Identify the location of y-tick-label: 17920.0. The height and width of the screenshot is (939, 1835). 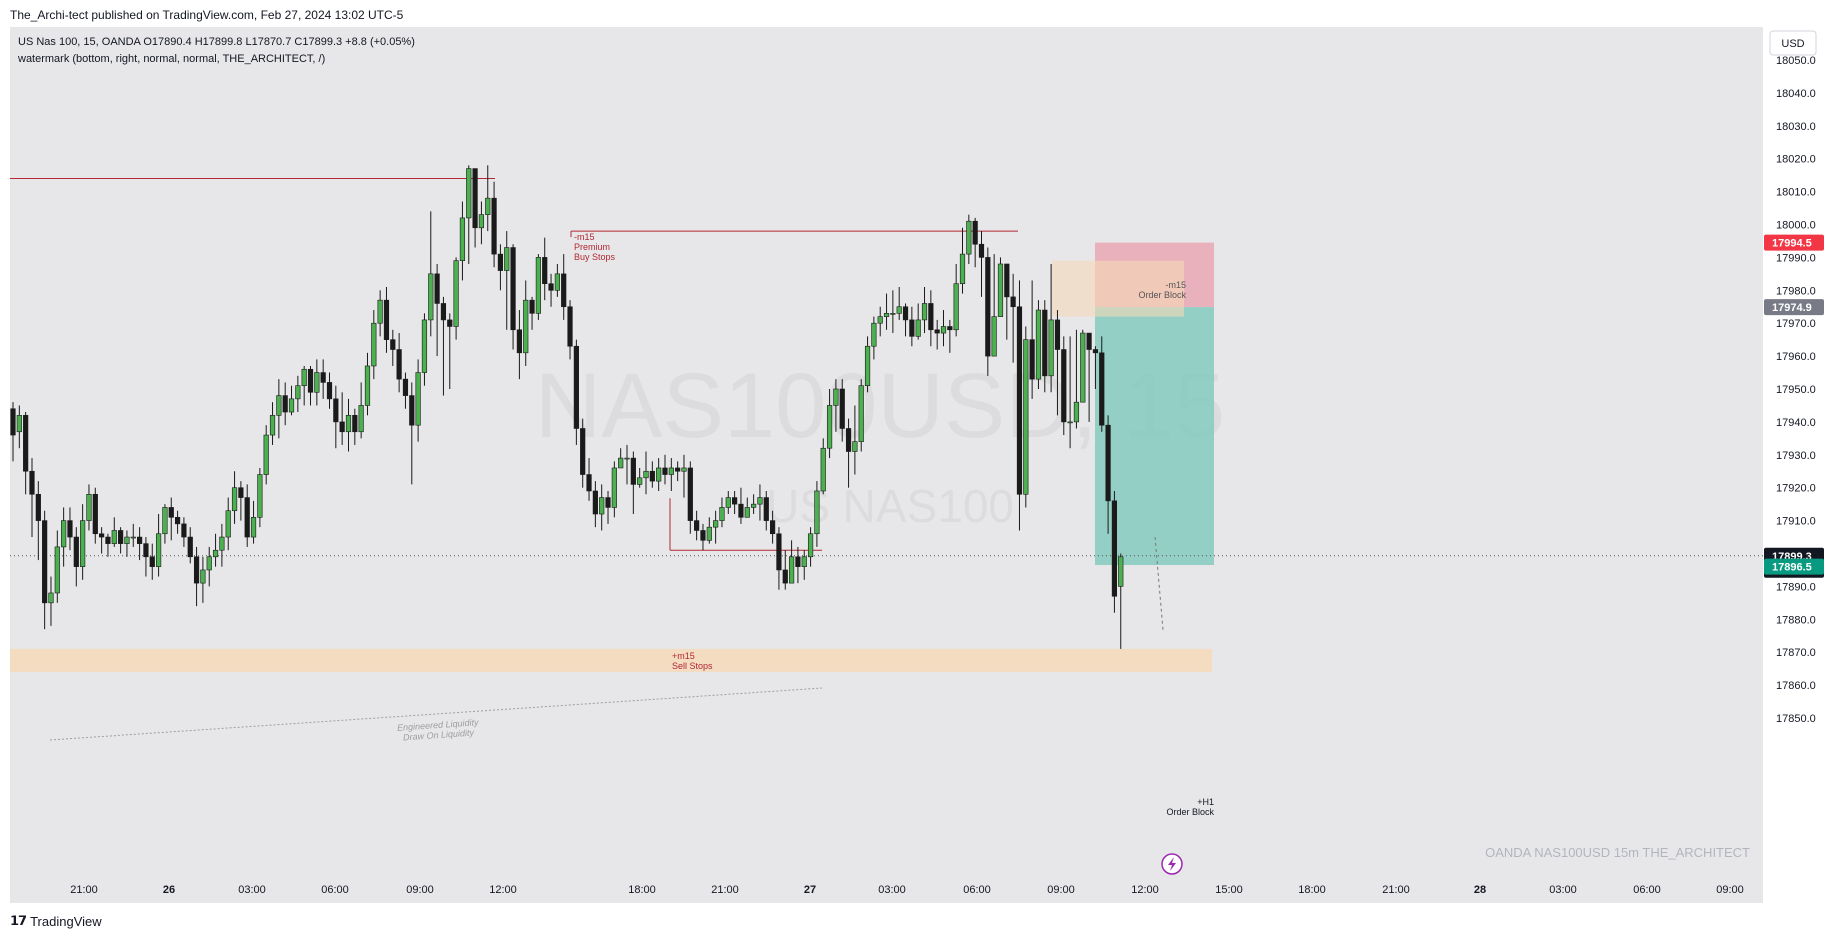
(1796, 489).